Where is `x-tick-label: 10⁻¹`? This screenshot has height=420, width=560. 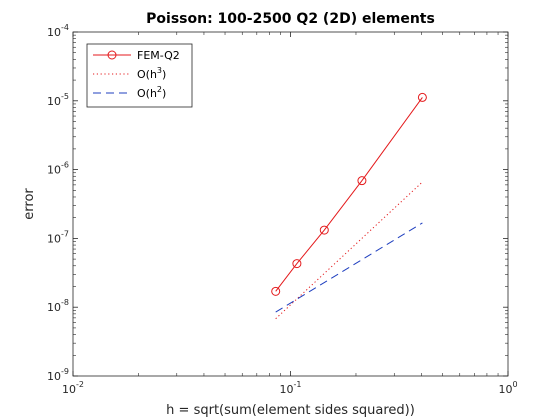 x-tick-label: 10⁻¹ is located at coordinates (291, 388).